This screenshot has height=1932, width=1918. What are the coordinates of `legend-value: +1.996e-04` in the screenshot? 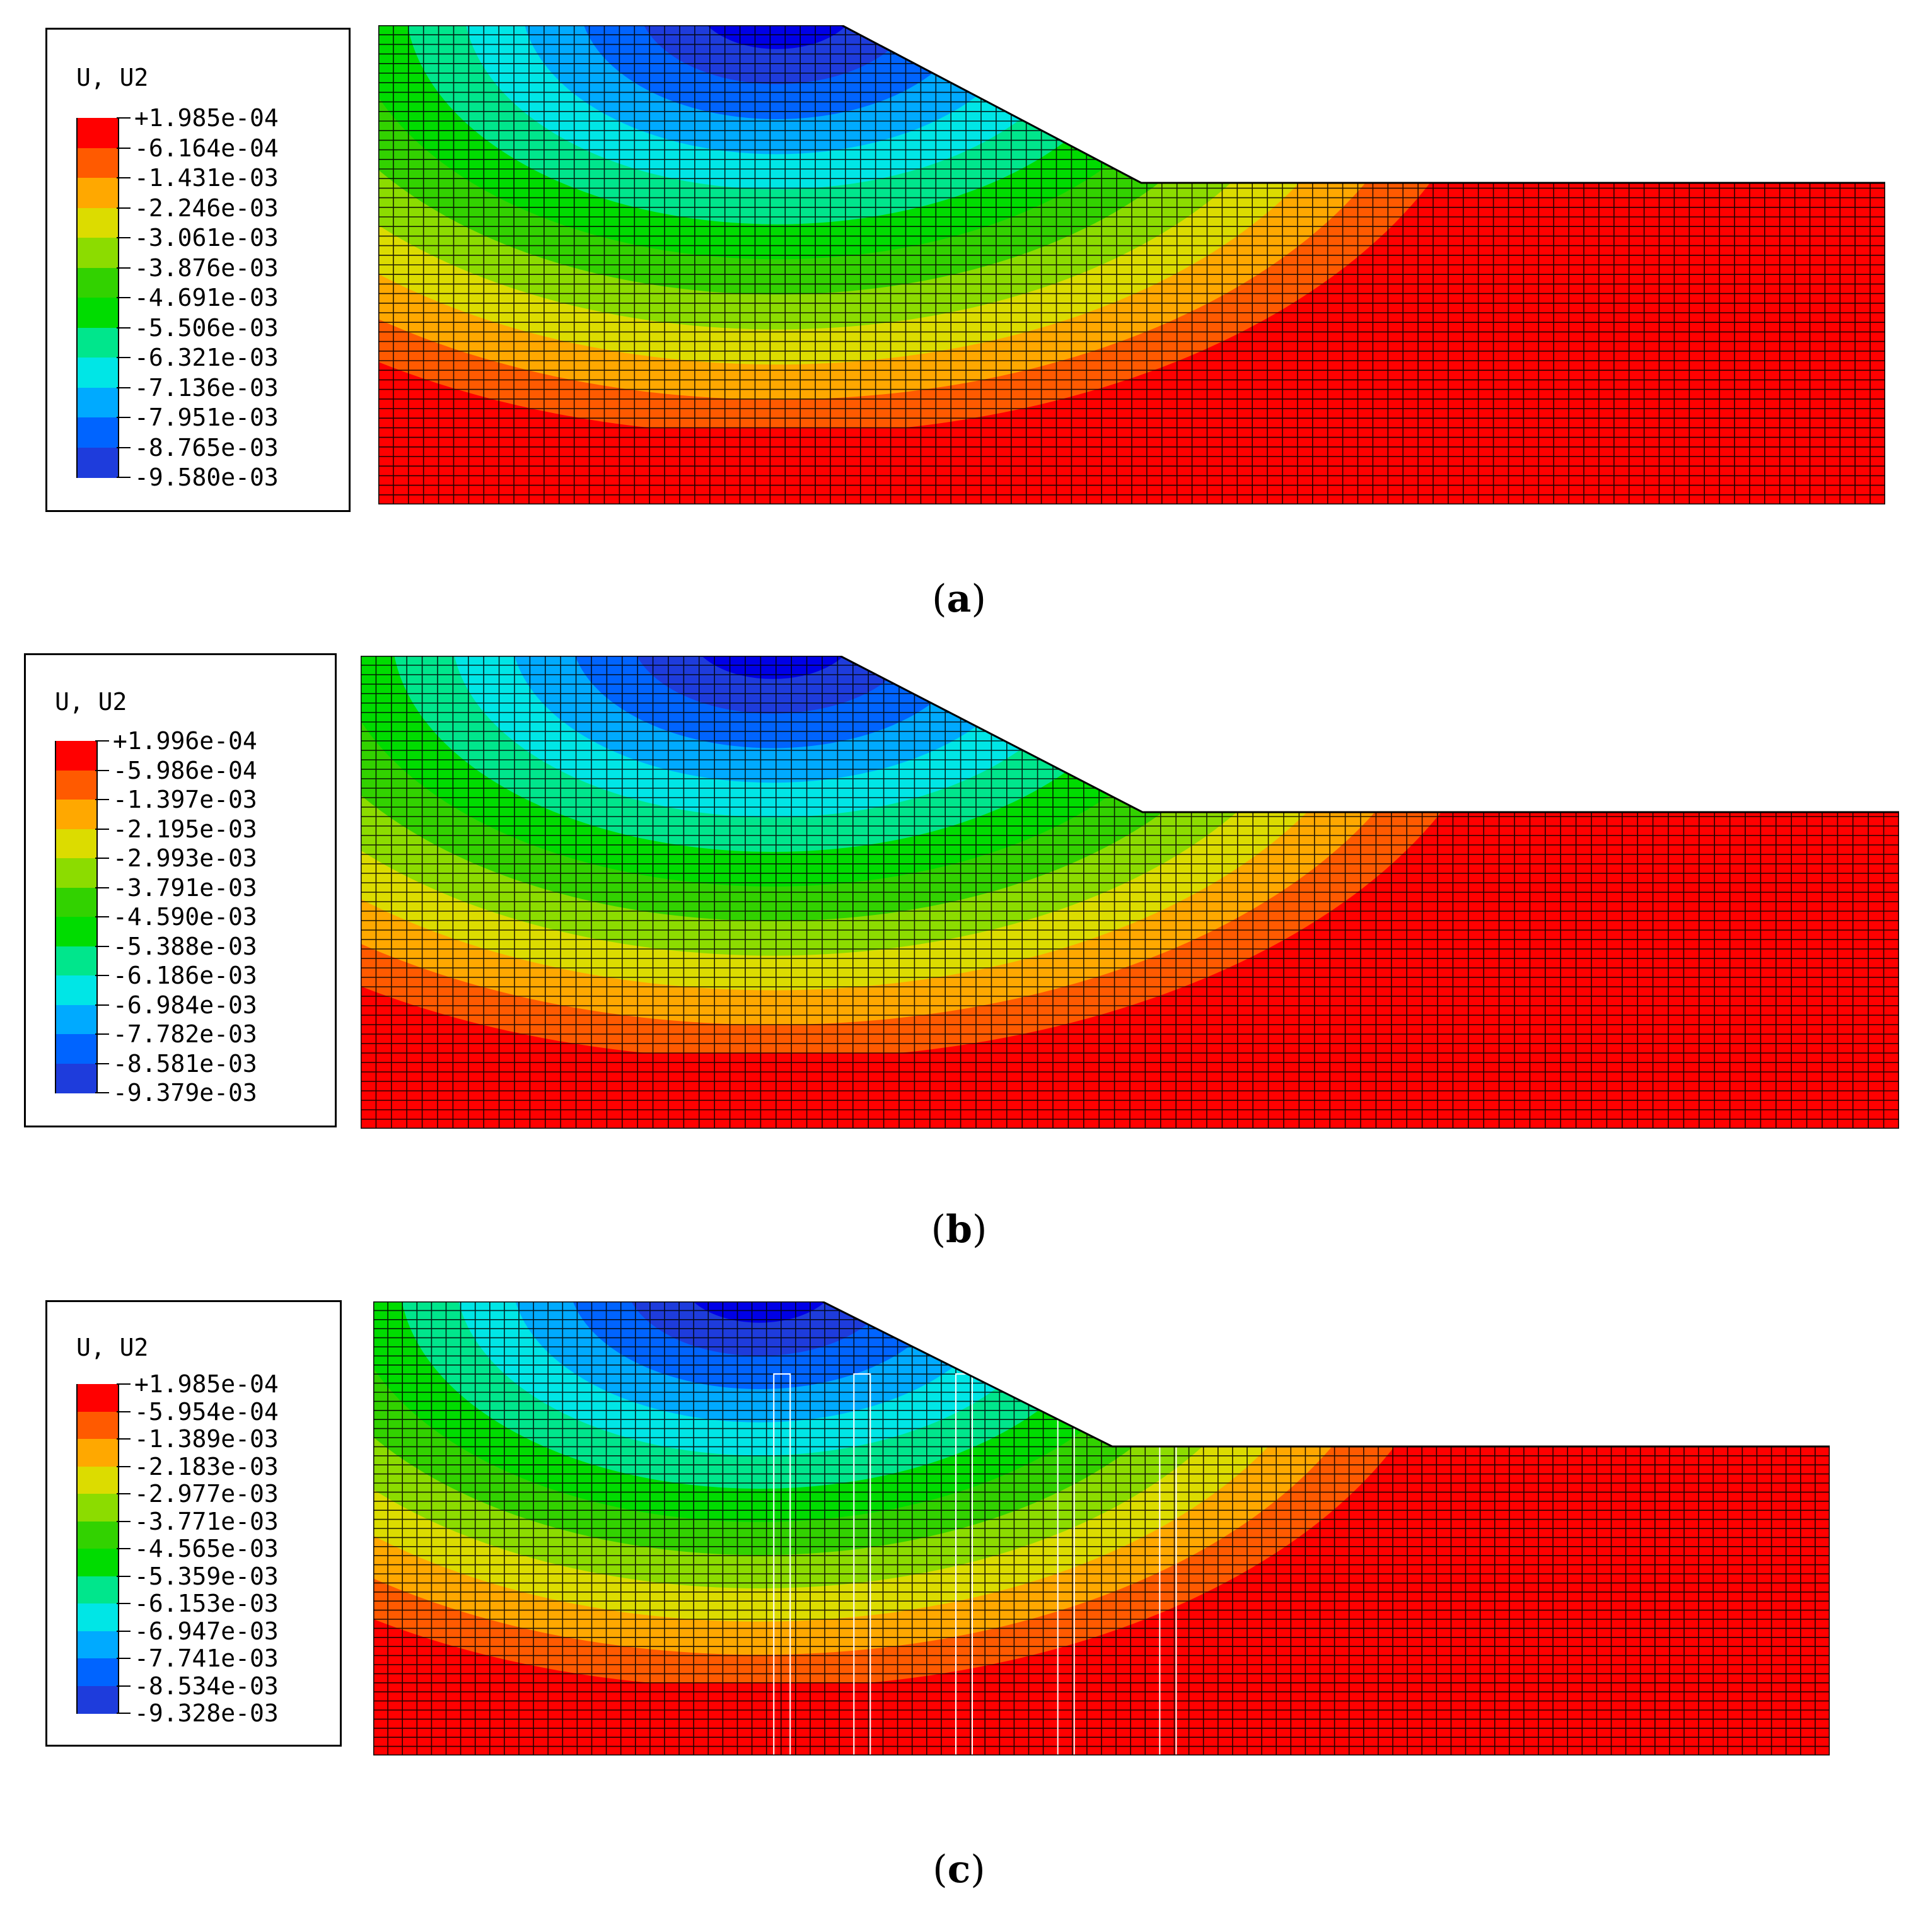 It's located at (185, 741).